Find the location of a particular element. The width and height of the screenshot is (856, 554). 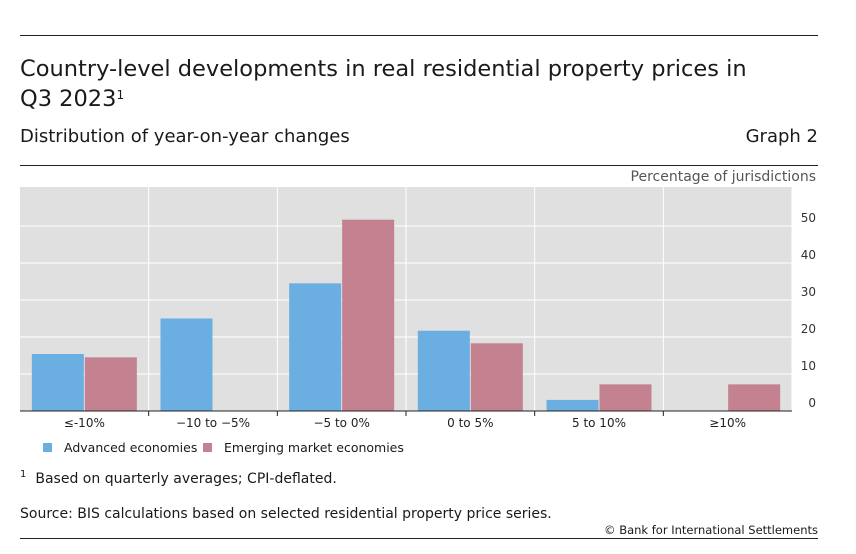

x-tick-label: −5 to 0% is located at coordinates (341, 423).